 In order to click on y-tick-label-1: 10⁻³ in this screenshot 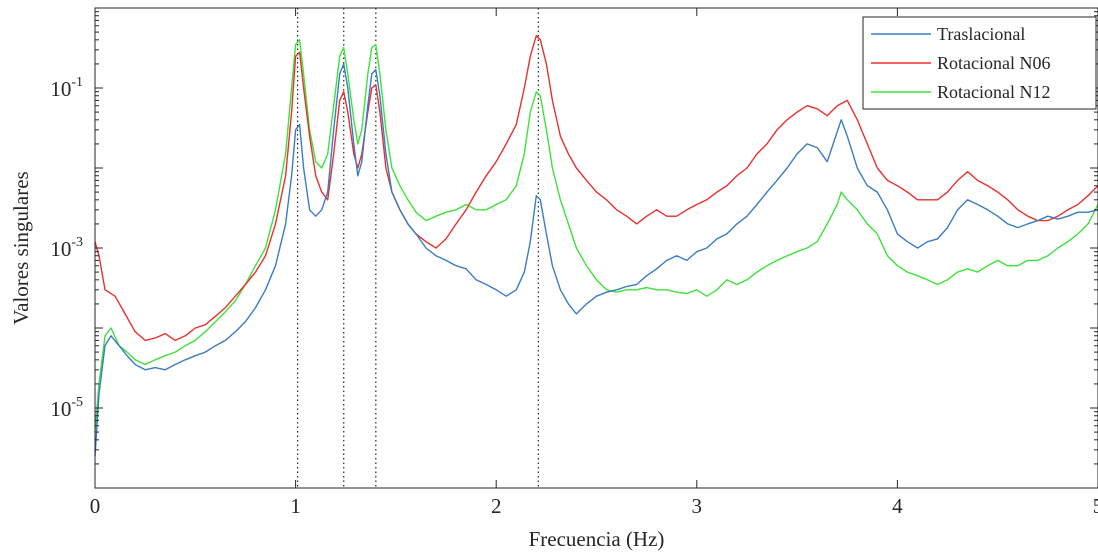, I will do `click(66, 248)`.